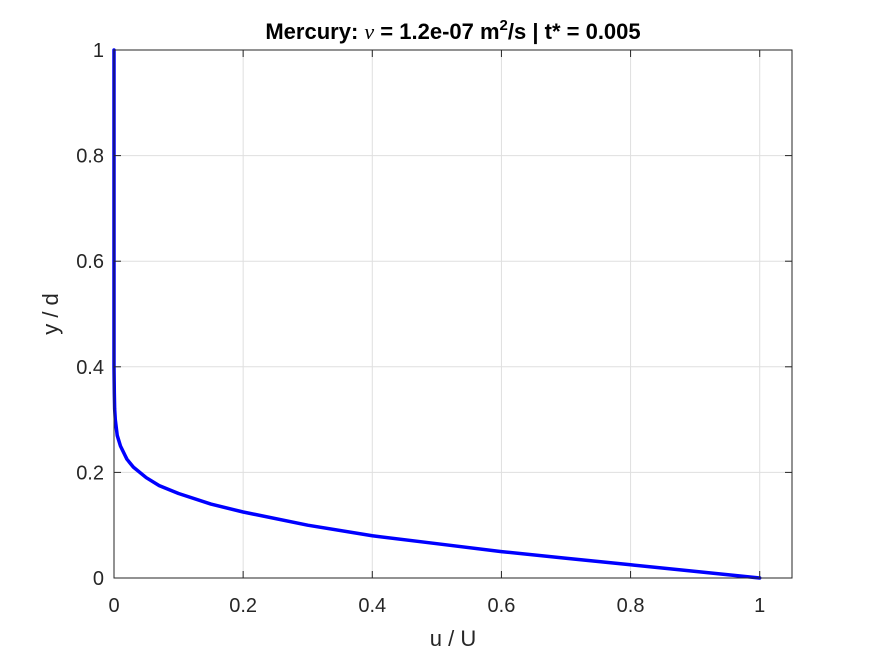 The image size is (875, 656). I want to click on title-prefix: Mercury:, so click(314, 31).